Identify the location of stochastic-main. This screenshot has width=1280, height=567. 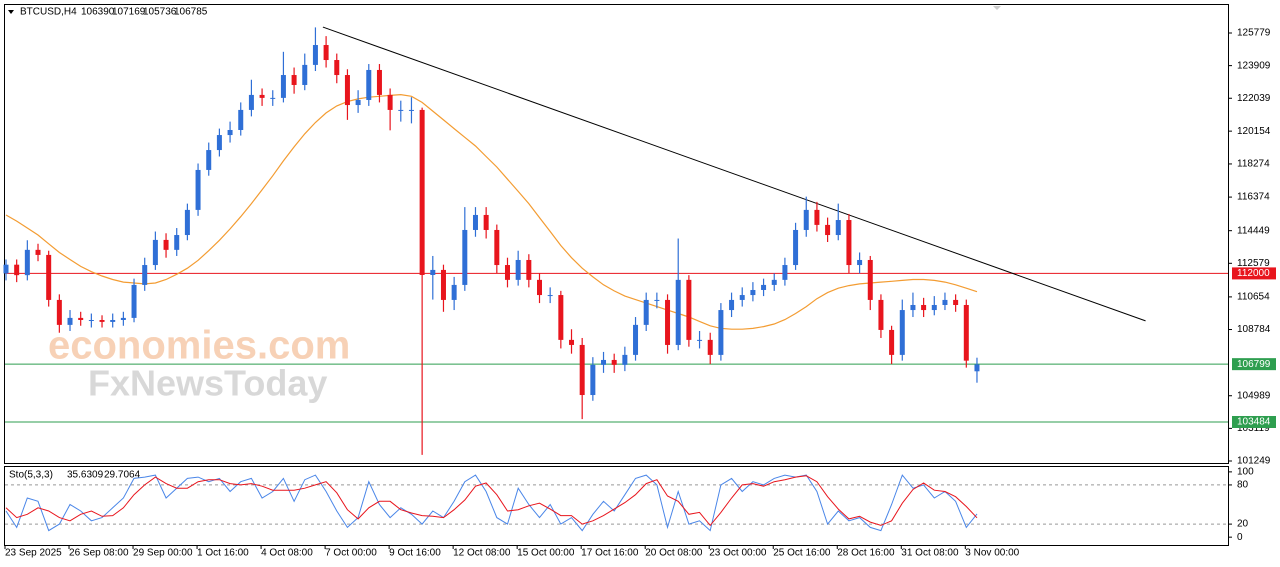
(491, 503).